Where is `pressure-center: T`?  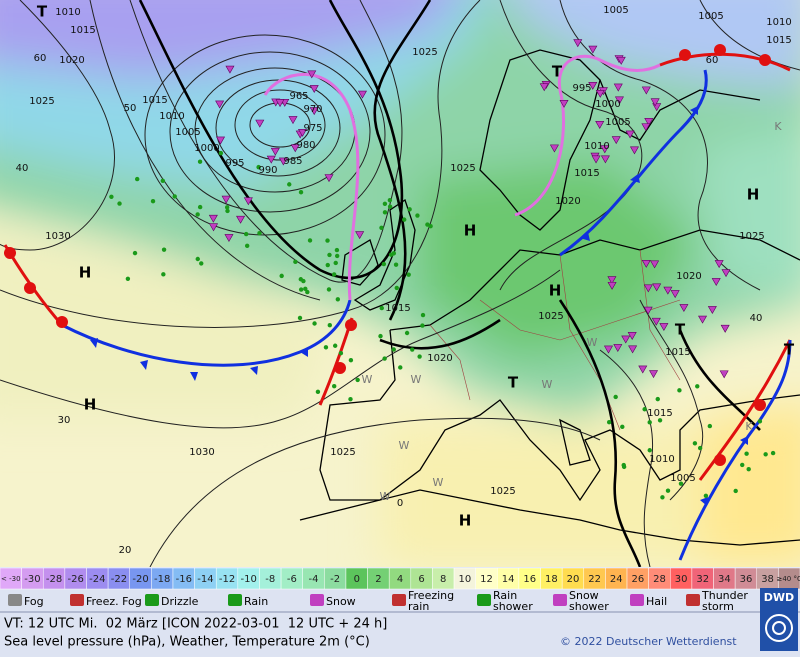
pressure-center: T is located at coordinates (557, 72).